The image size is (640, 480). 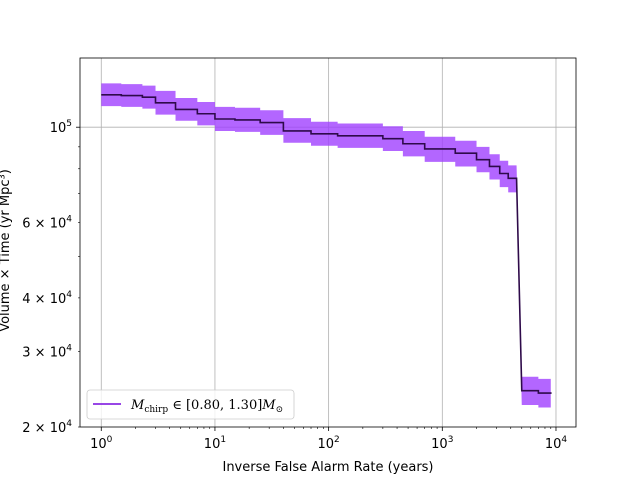 I want to click on y-tick-label: 2 × 104, so click(x=47, y=427).